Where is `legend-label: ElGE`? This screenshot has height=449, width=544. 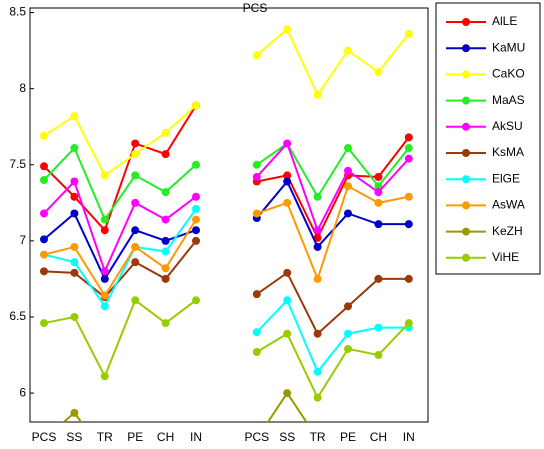 legend-label: ElGE is located at coordinates (506, 178).